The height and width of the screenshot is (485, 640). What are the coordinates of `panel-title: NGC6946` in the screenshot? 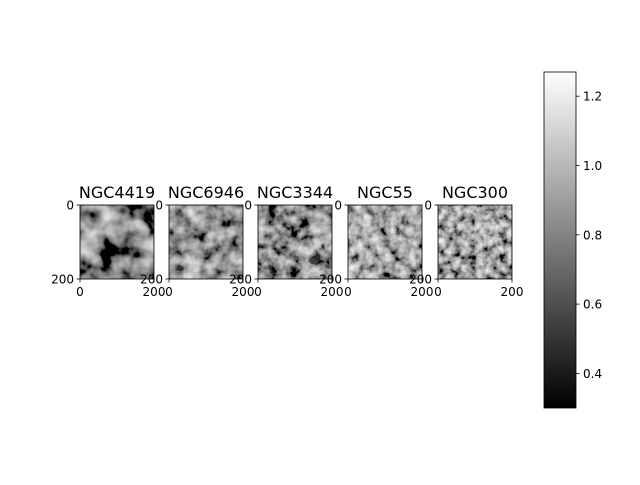 It's located at (206, 192).